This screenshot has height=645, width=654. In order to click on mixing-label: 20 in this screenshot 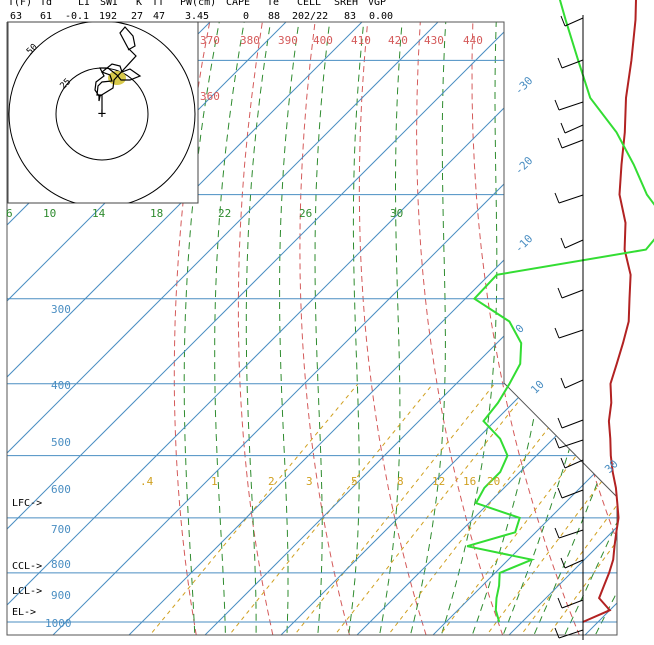, I will do `click(493, 481)`.